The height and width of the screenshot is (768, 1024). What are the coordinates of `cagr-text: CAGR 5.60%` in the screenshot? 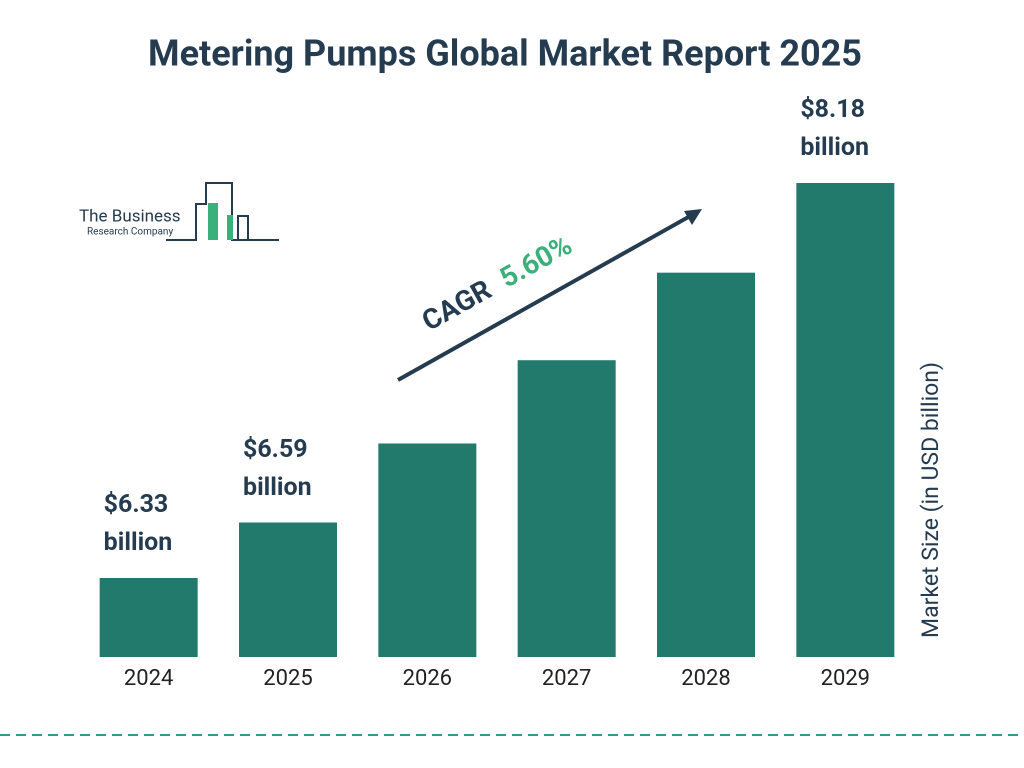 It's located at (496, 283).